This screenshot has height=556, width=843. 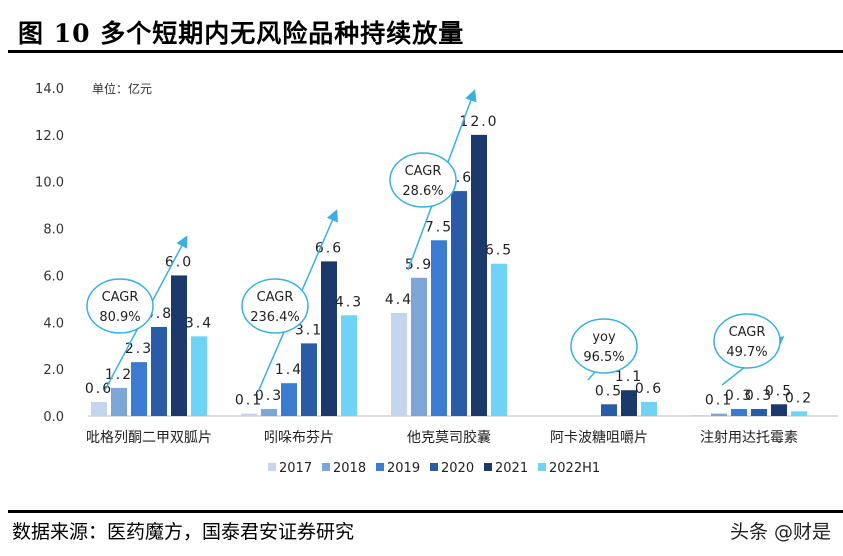 I want to click on x-category-label: 注射用达托霉素, so click(x=749, y=438).